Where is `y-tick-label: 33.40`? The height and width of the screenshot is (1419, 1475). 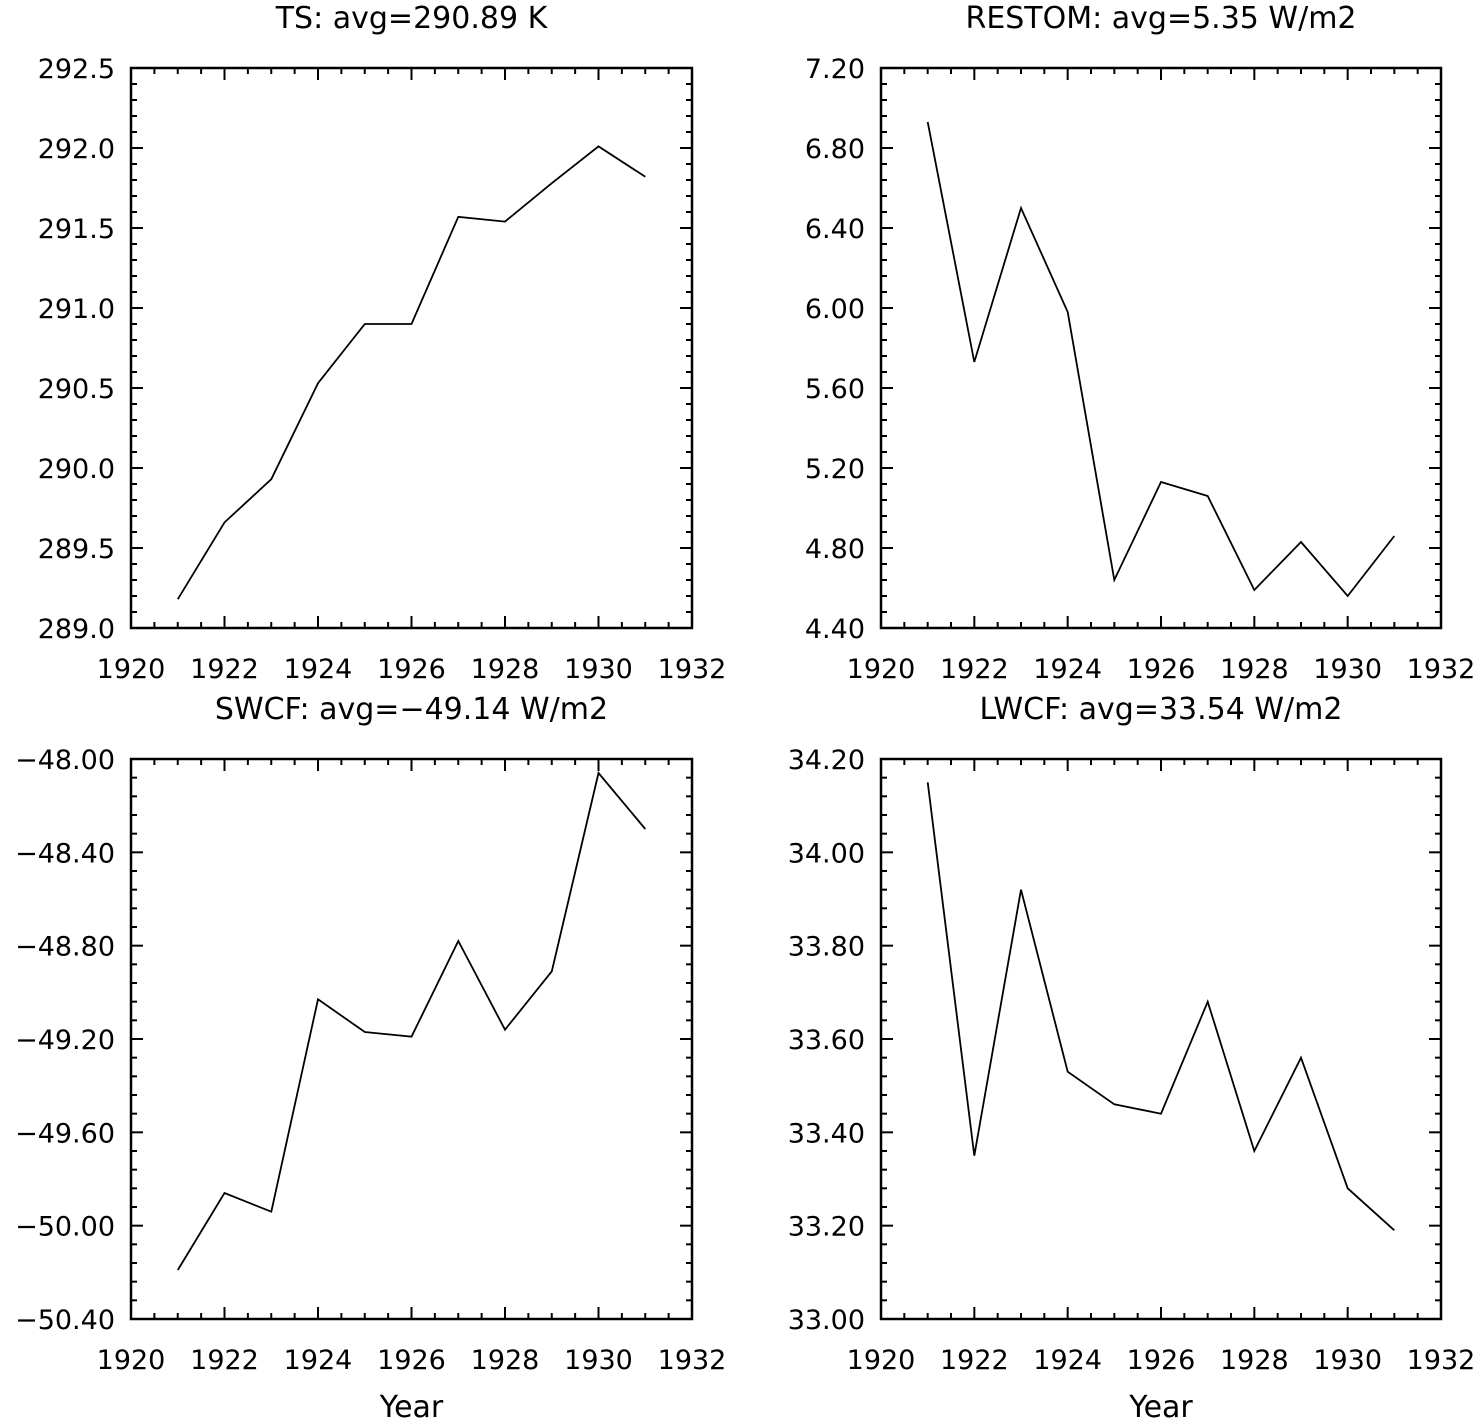
y-tick-label: 33.40 is located at coordinates (826, 1133).